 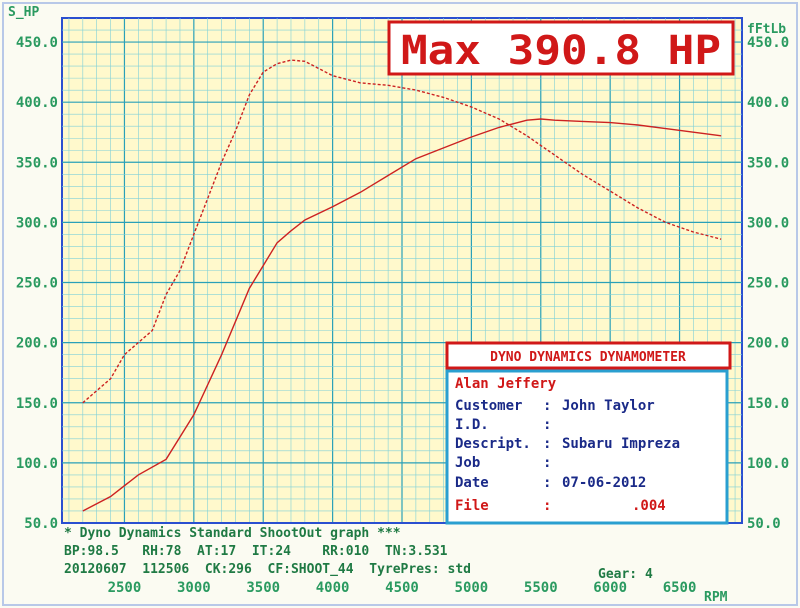 What do you see at coordinates (608, 406) in the screenshot?
I see `info-value-customer: John Taylor` at bounding box center [608, 406].